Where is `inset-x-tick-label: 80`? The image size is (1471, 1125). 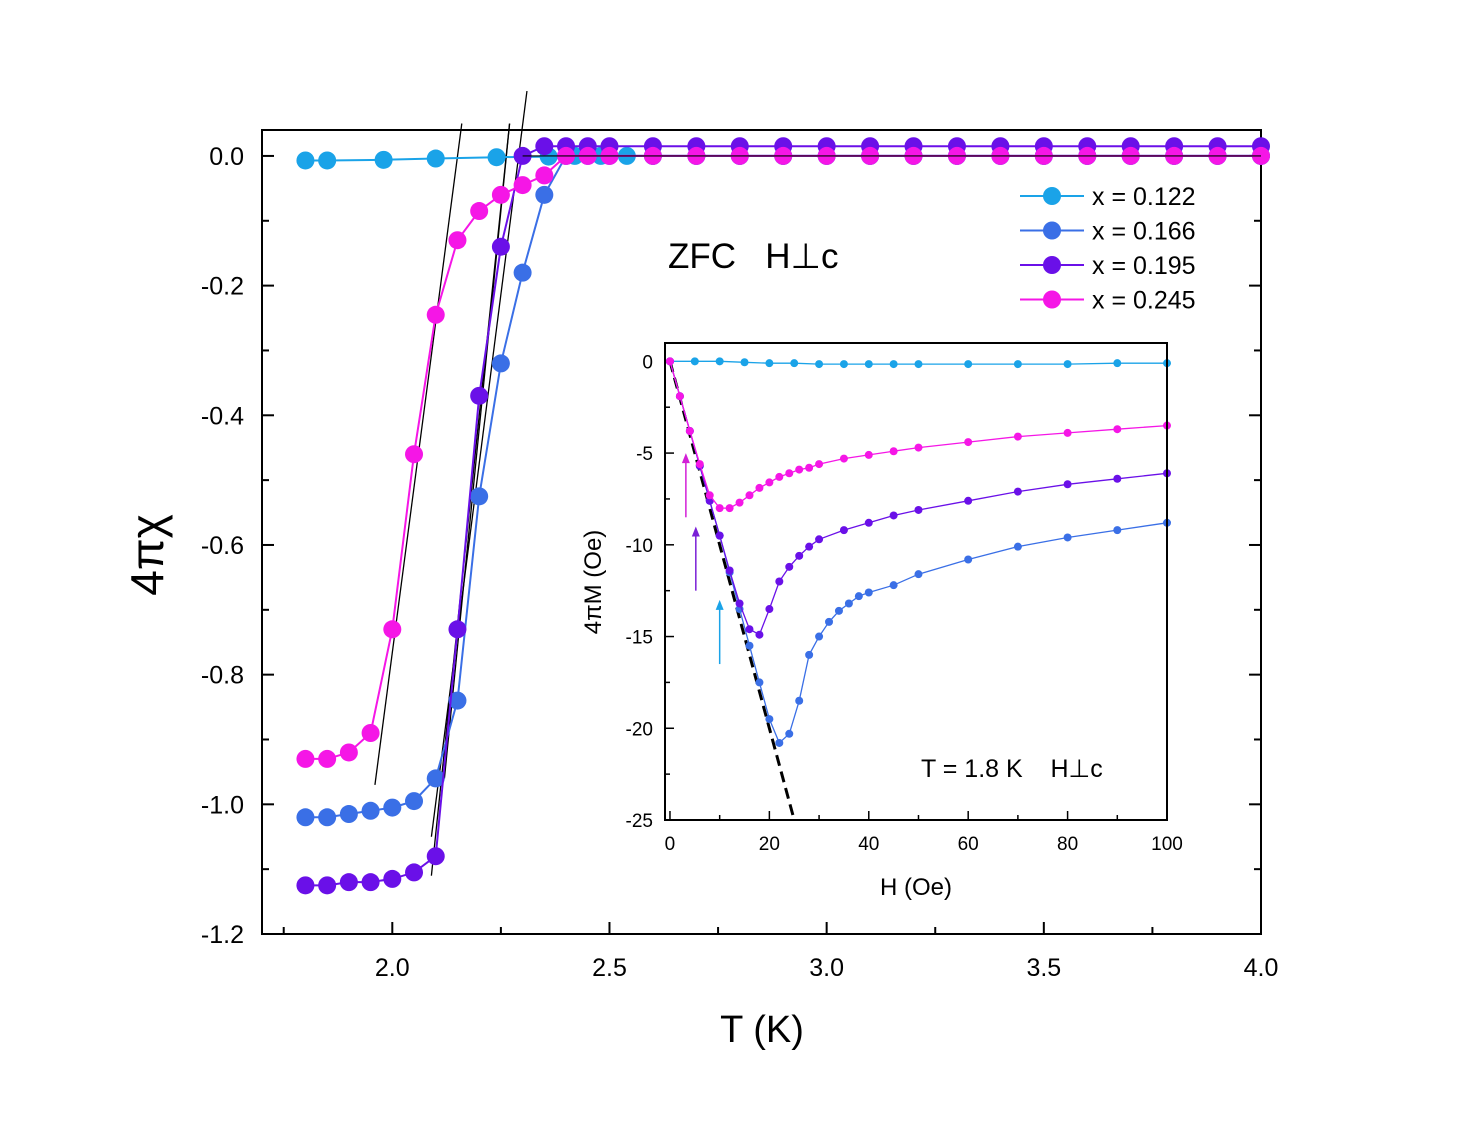 inset-x-tick-label: 80 is located at coordinates (1067, 844).